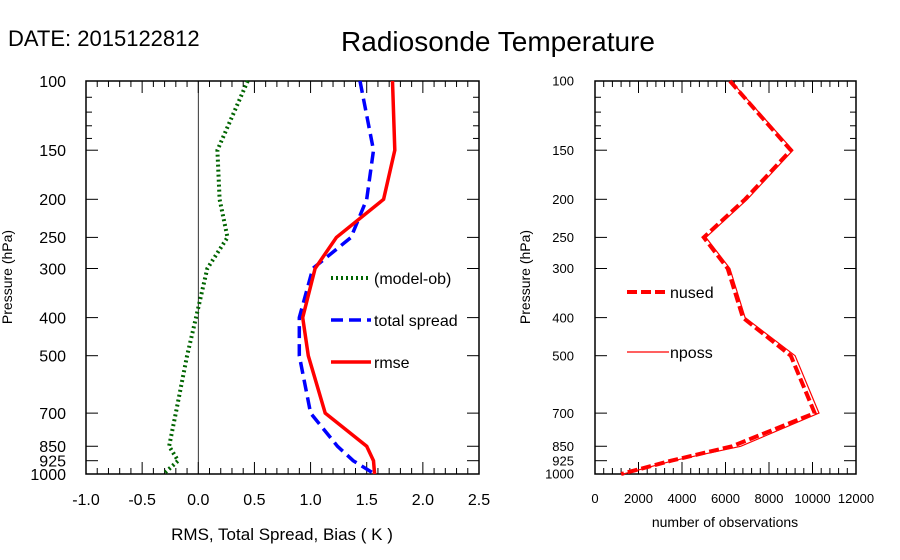  I want to click on legend: nused nposs, so click(670, 323).